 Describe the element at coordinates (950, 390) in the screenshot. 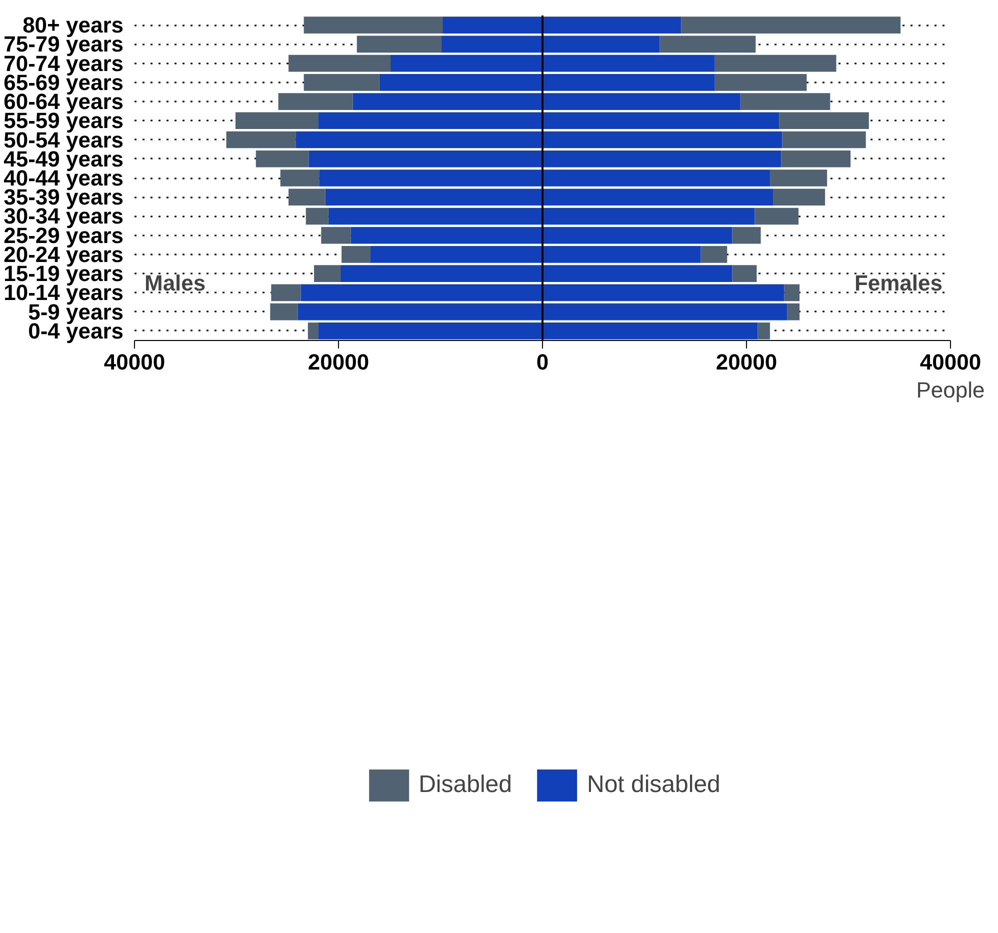

I see `x-axis-title: People` at that location.